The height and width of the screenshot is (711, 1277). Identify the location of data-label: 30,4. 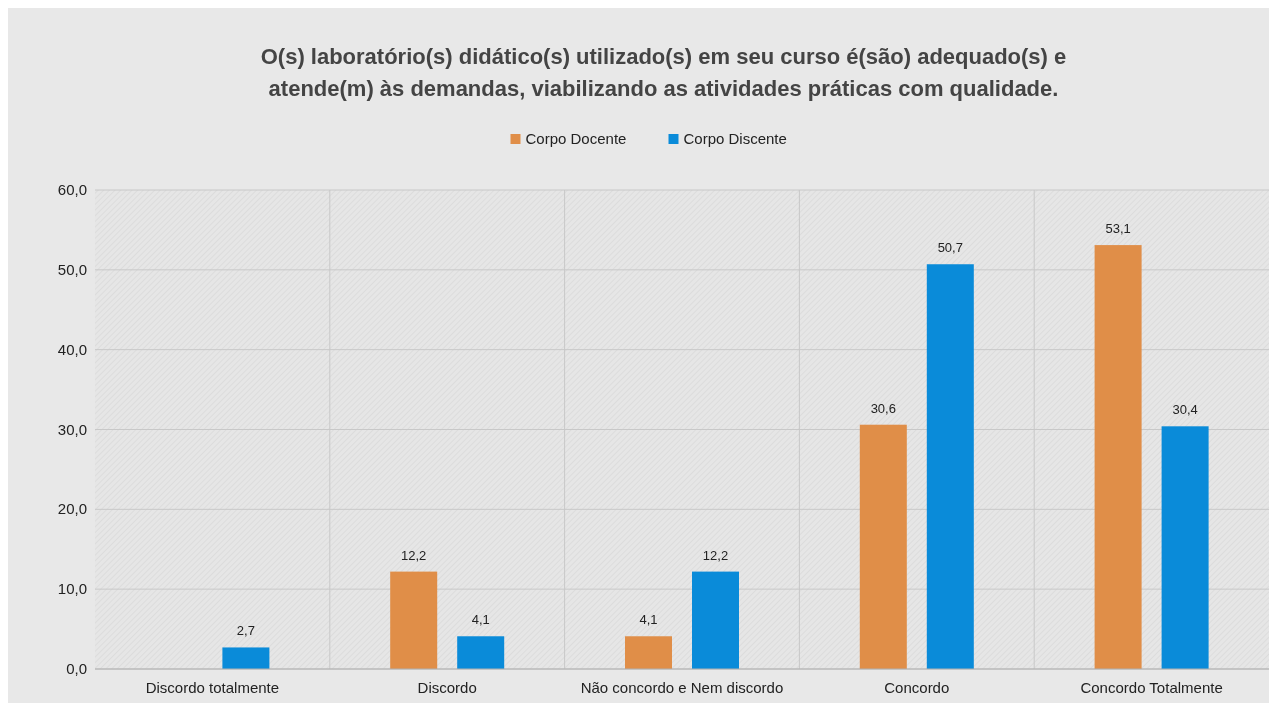
(1185, 410).